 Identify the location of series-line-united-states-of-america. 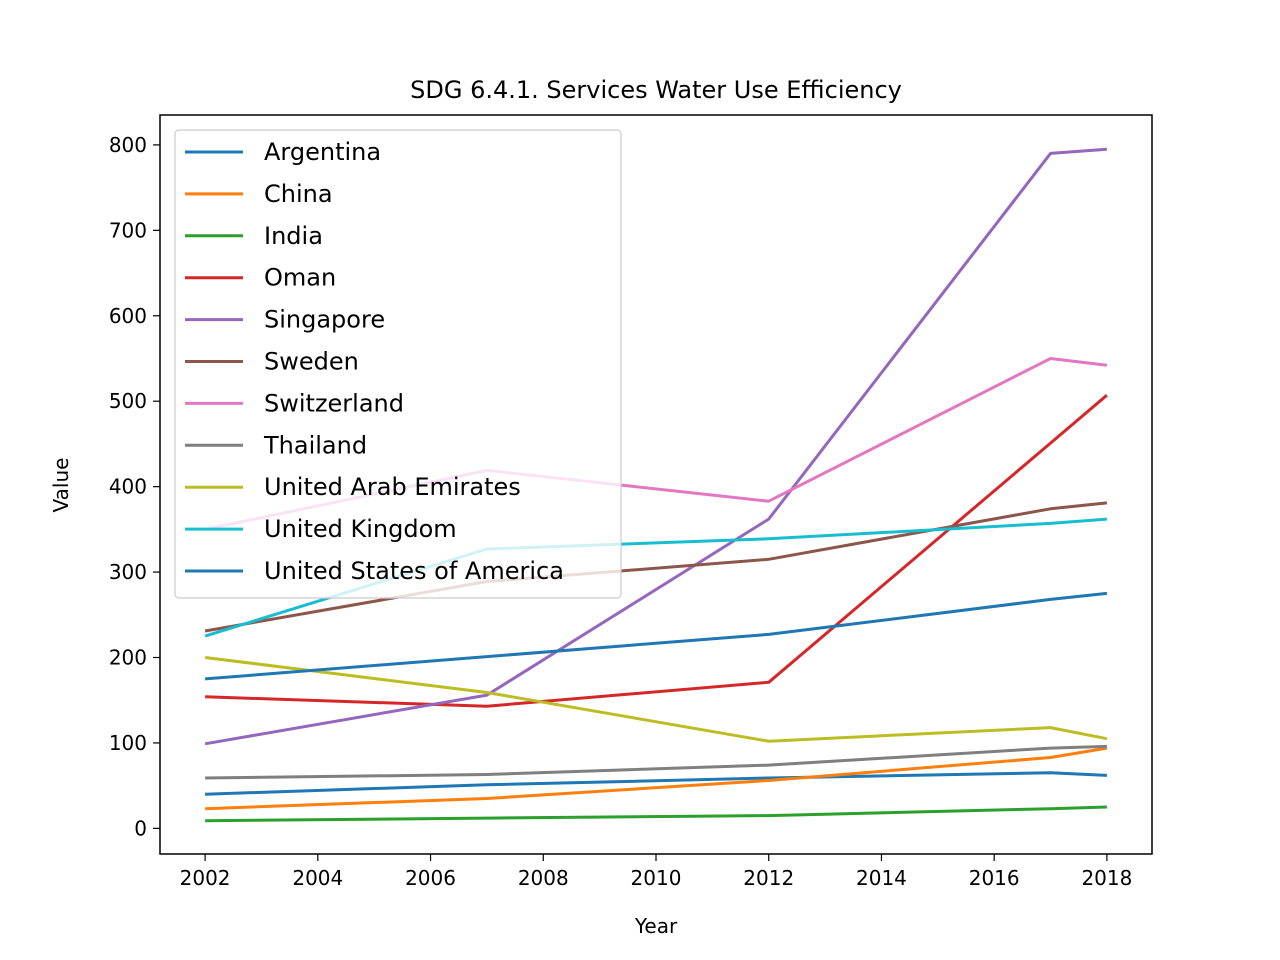
(656, 636).